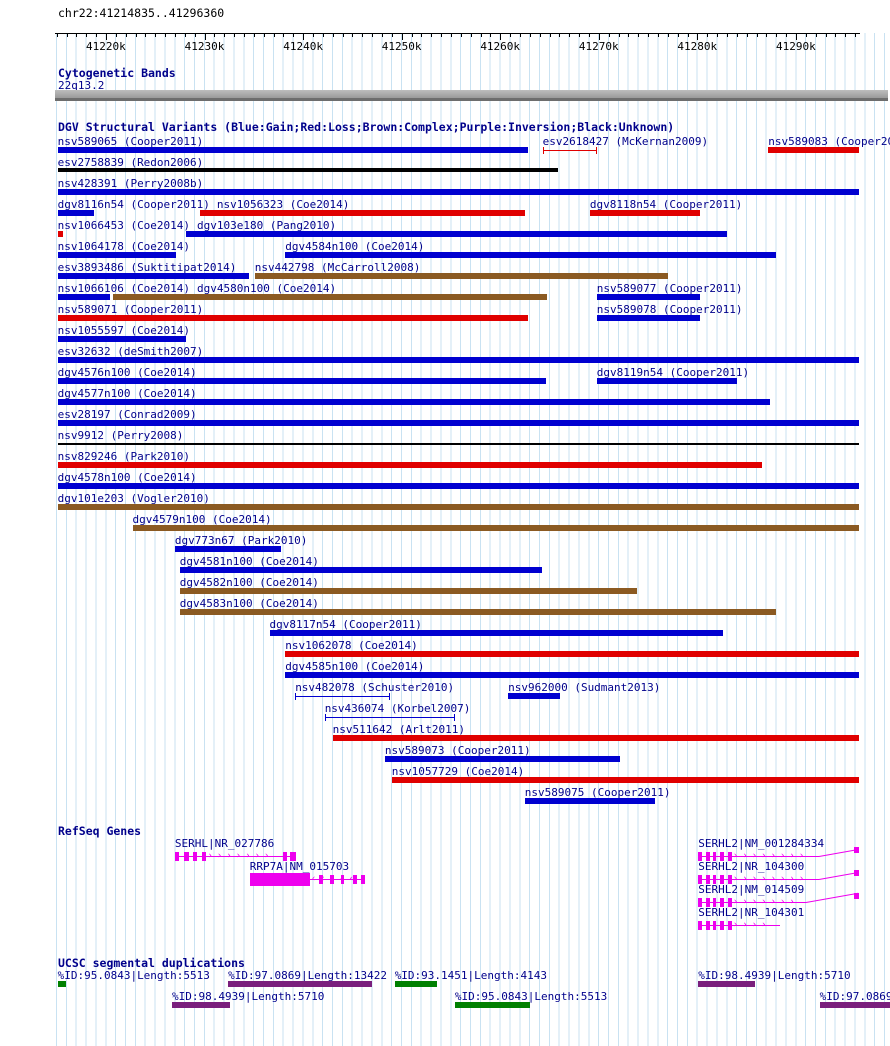 This screenshot has height=1046, width=890. What do you see at coordinates (202, 519) in the screenshot?
I see `variant-label: dgv4579n100 (Coe2014)` at bounding box center [202, 519].